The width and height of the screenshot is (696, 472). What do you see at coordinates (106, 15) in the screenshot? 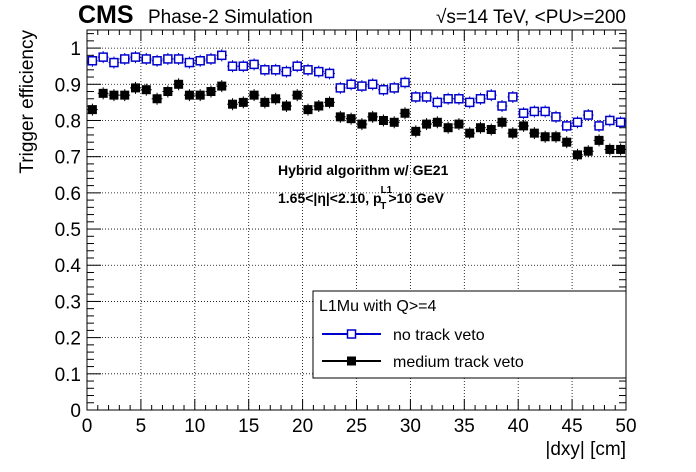
I see `cms-label: CMS` at bounding box center [106, 15].